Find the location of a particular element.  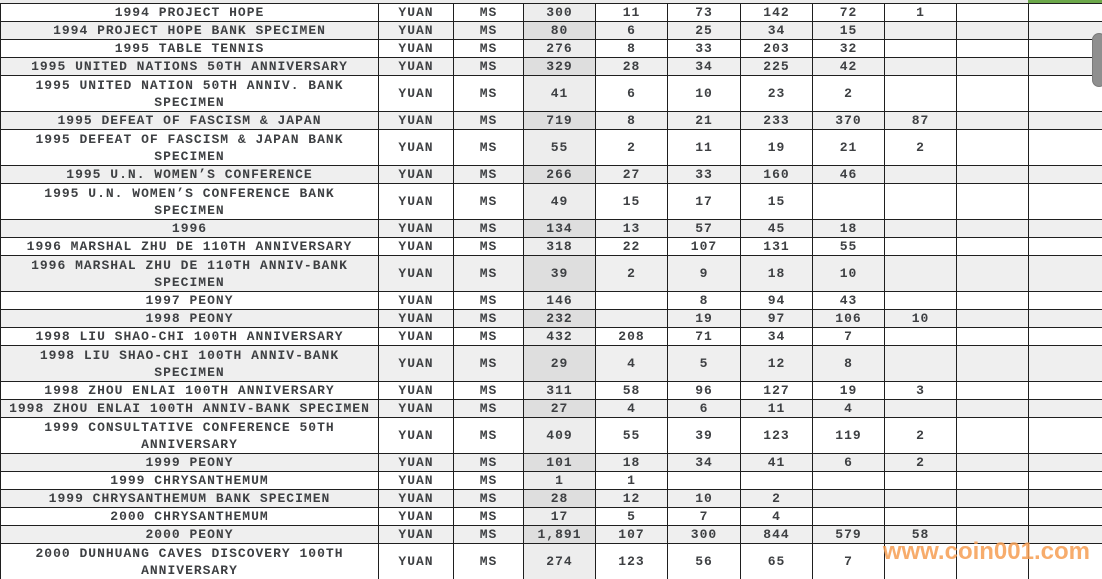

grade-count-cell: 123 is located at coordinates (631, 561).